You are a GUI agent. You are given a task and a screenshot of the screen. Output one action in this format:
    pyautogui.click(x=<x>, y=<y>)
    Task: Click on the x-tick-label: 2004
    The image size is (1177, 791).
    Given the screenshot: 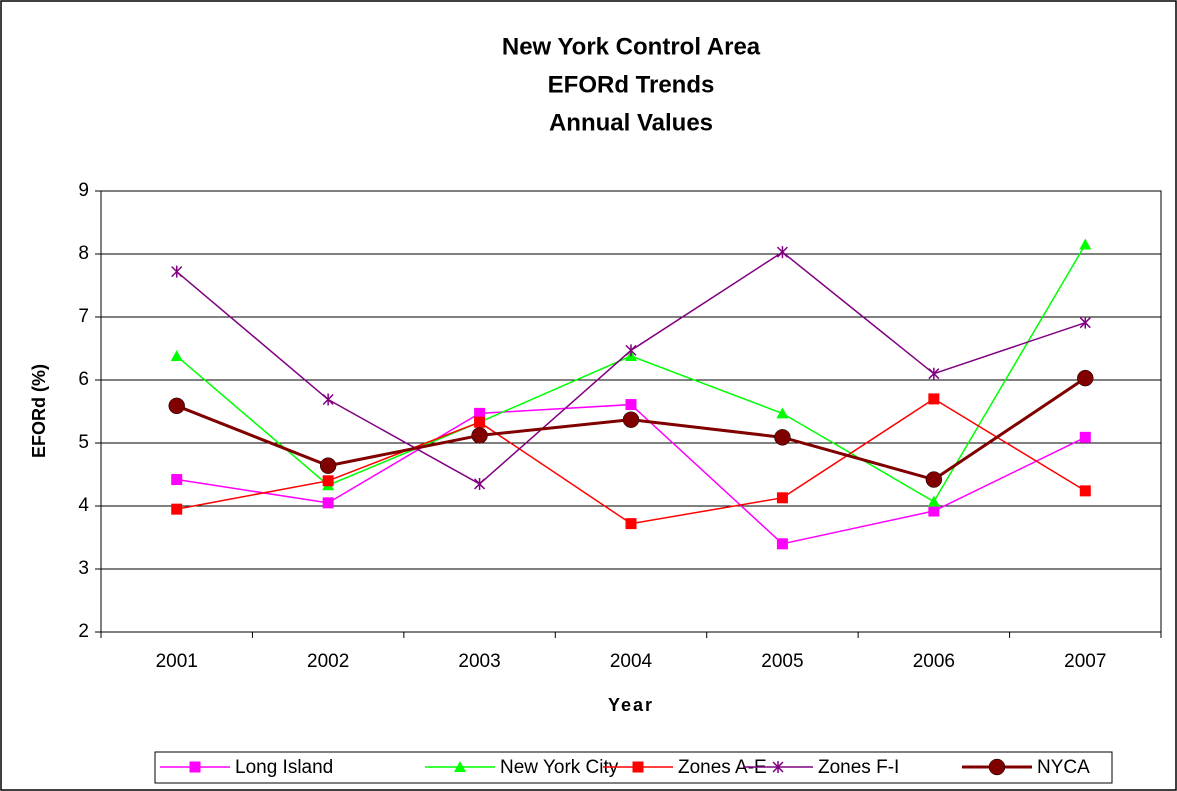 What is the action you would take?
    pyautogui.click(x=631, y=661)
    